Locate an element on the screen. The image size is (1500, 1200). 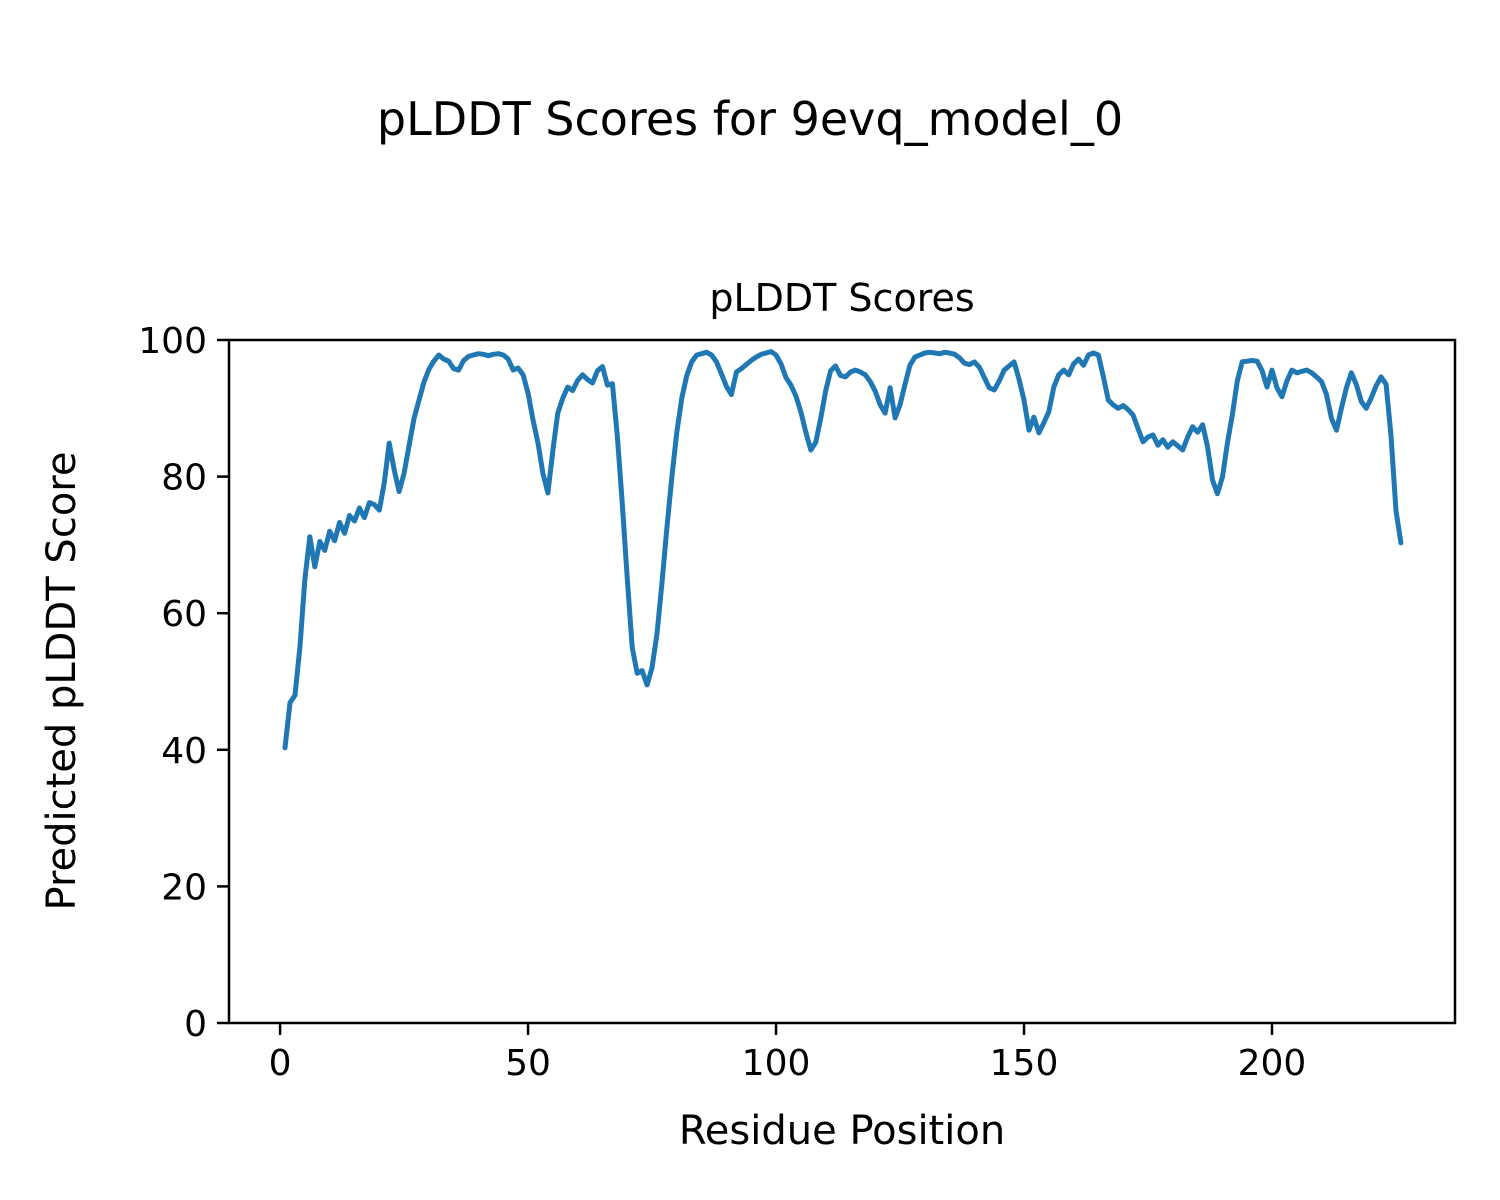
x-tick-label: 50 is located at coordinates (528, 1063).